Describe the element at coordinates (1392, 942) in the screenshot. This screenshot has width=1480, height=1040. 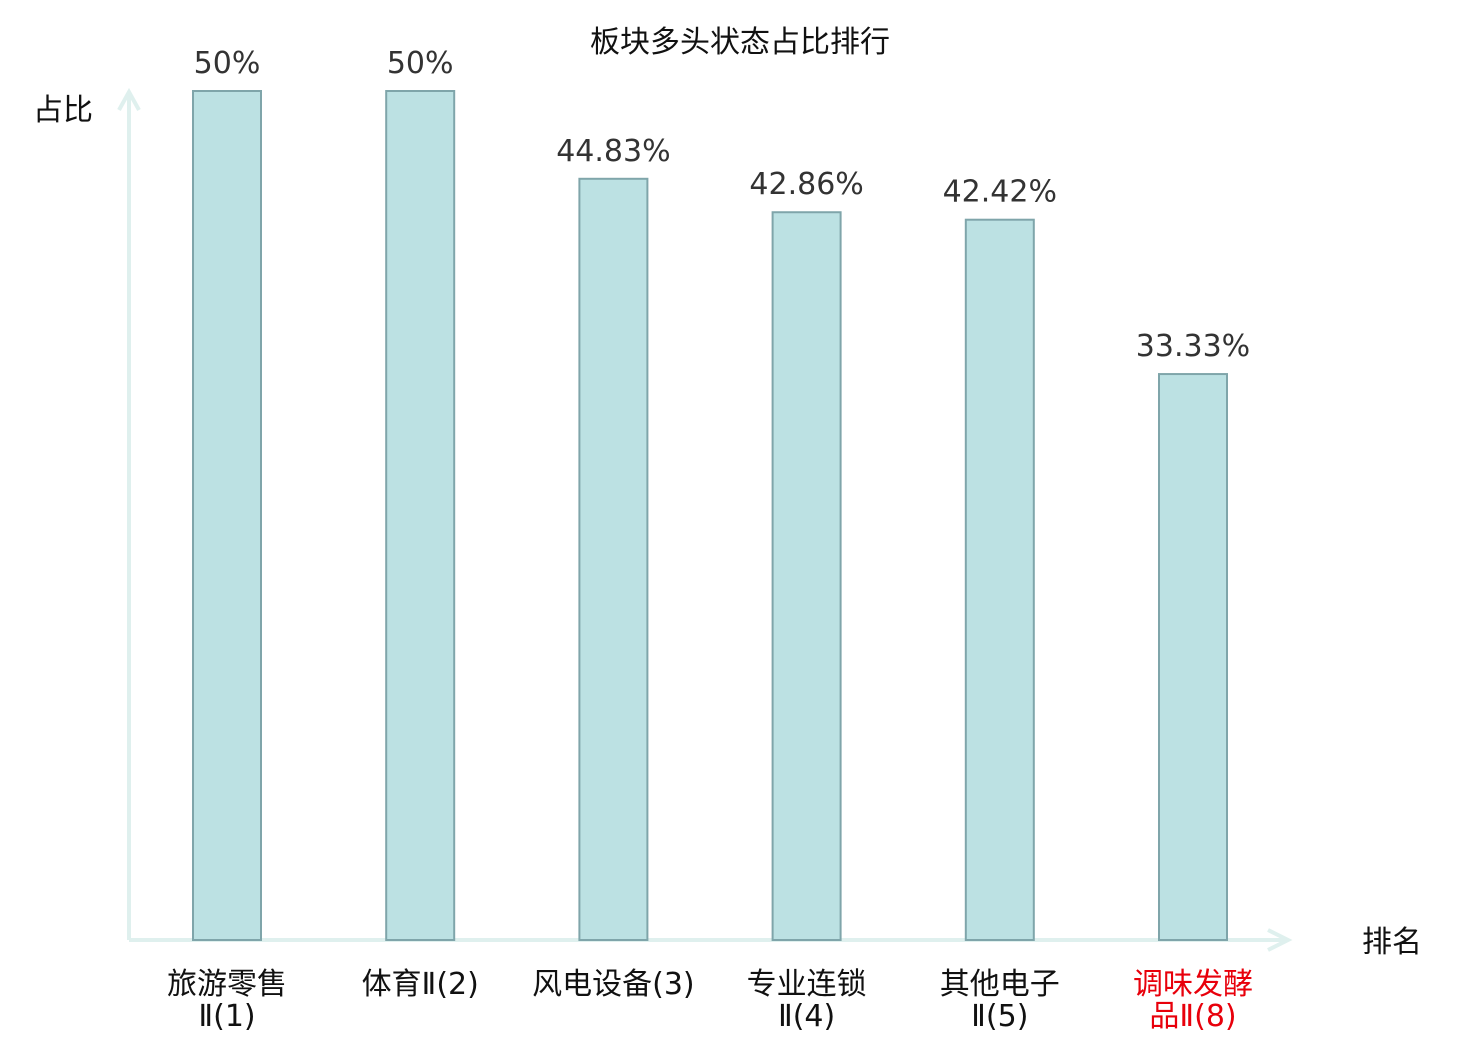
I see `x-axis-label: 排名` at that location.